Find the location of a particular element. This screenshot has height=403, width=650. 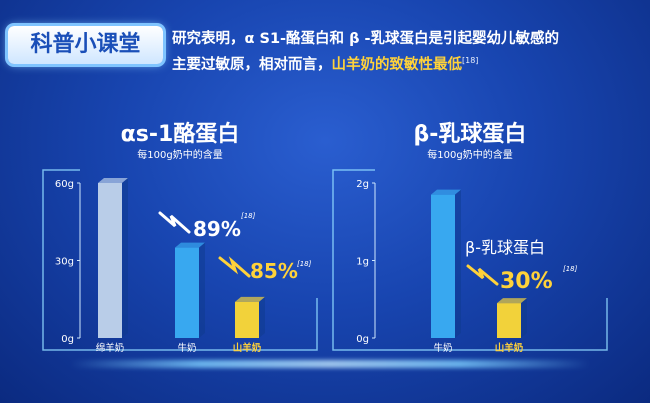

intro-highlight: 山羊奶的致敏性最低 is located at coordinates (397, 64).